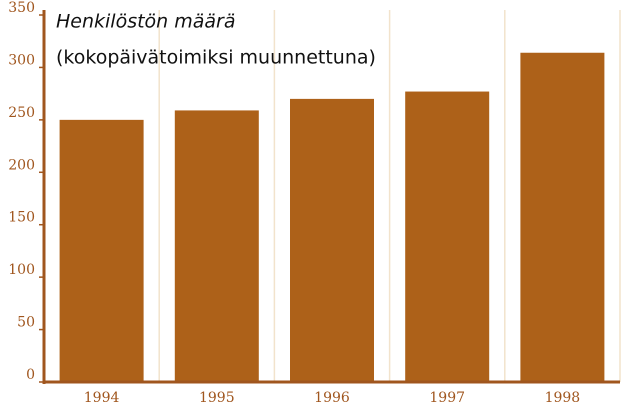  What do you see at coordinates (21, 60) in the screenshot?
I see `y-tick-label: 300` at bounding box center [21, 60].